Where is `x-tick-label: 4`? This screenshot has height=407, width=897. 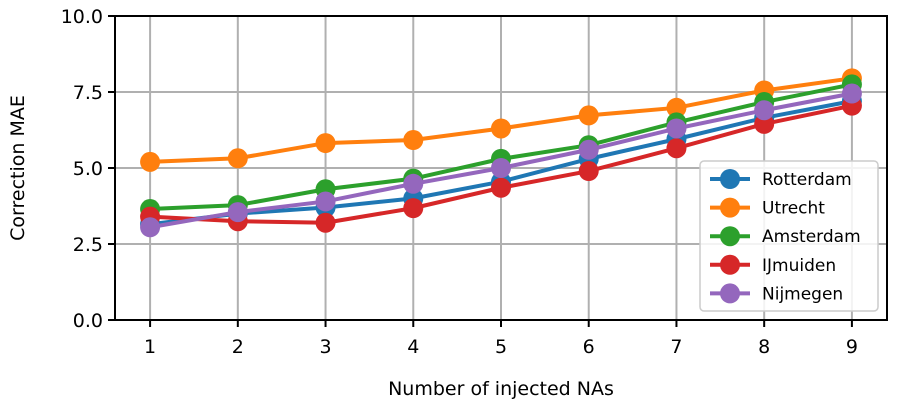
x-tick-label: 4 is located at coordinates (413, 347).